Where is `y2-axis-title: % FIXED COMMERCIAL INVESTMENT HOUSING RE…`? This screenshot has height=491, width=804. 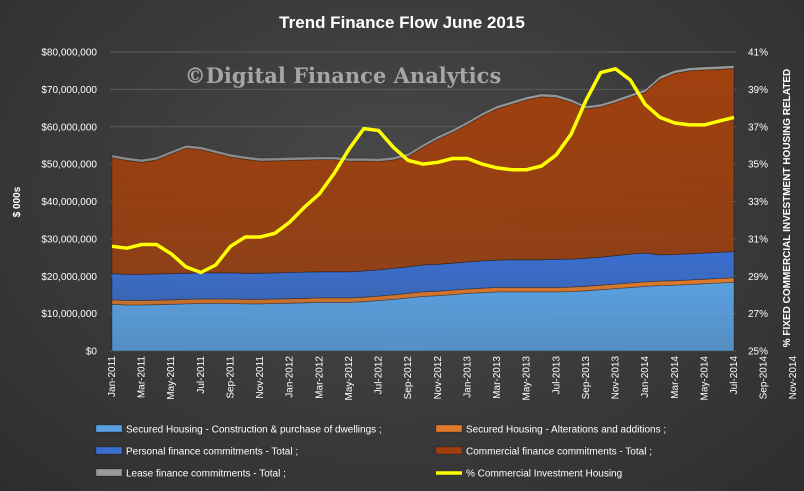
y2-axis-title: % FIXED COMMERCIAL INVESTMENT HOUSING RE… is located at coordinates (787, 208).